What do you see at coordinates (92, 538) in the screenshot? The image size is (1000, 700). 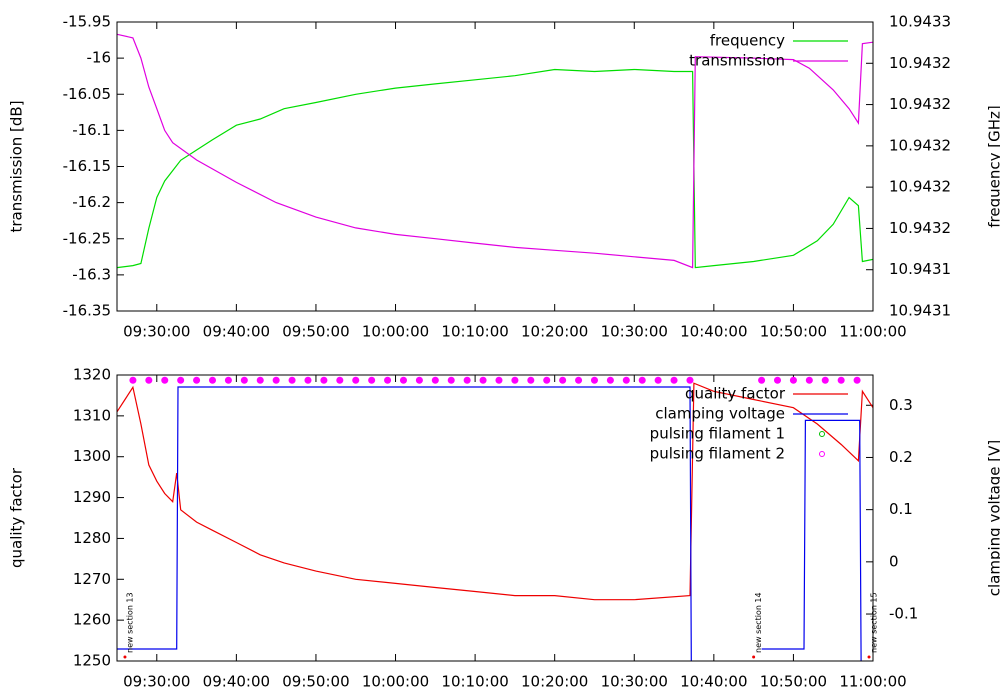 I see `y-tick-label: 1280` at bounding box center [92, 538].